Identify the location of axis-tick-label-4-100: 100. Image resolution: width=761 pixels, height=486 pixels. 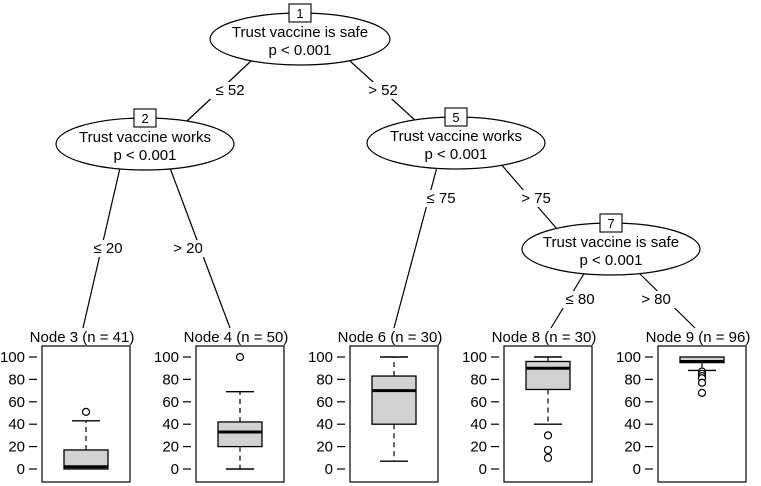
(166, 357).